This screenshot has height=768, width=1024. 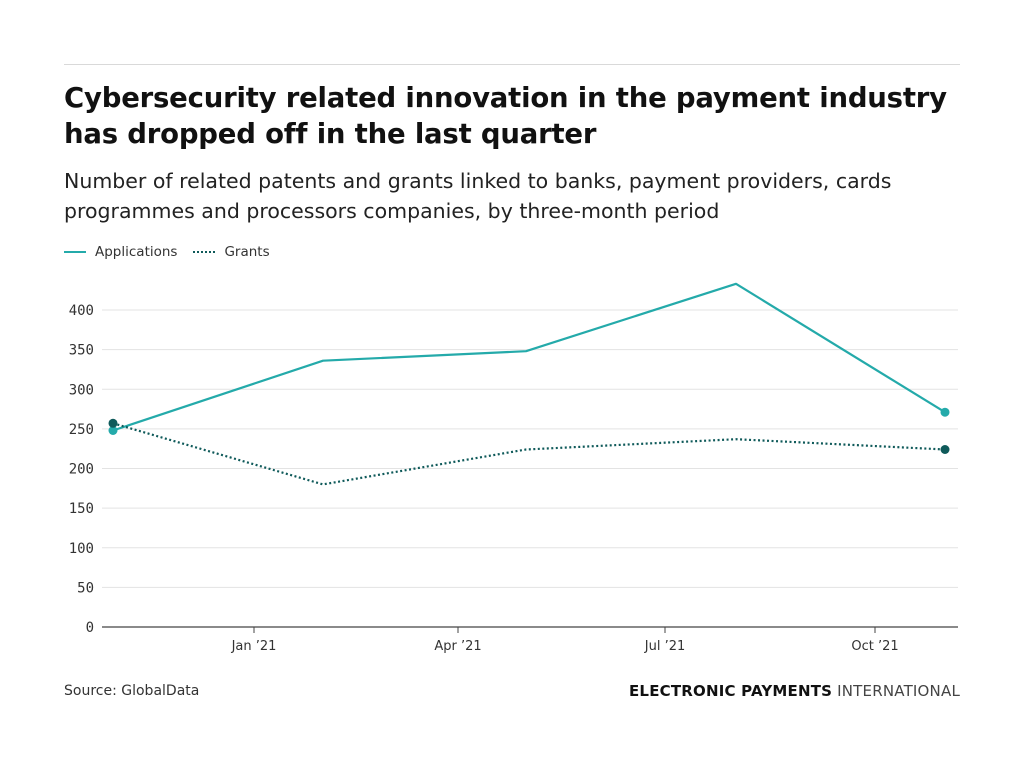 I want to click on chart-legend: Applications Grants, so click(x=175, y=252).